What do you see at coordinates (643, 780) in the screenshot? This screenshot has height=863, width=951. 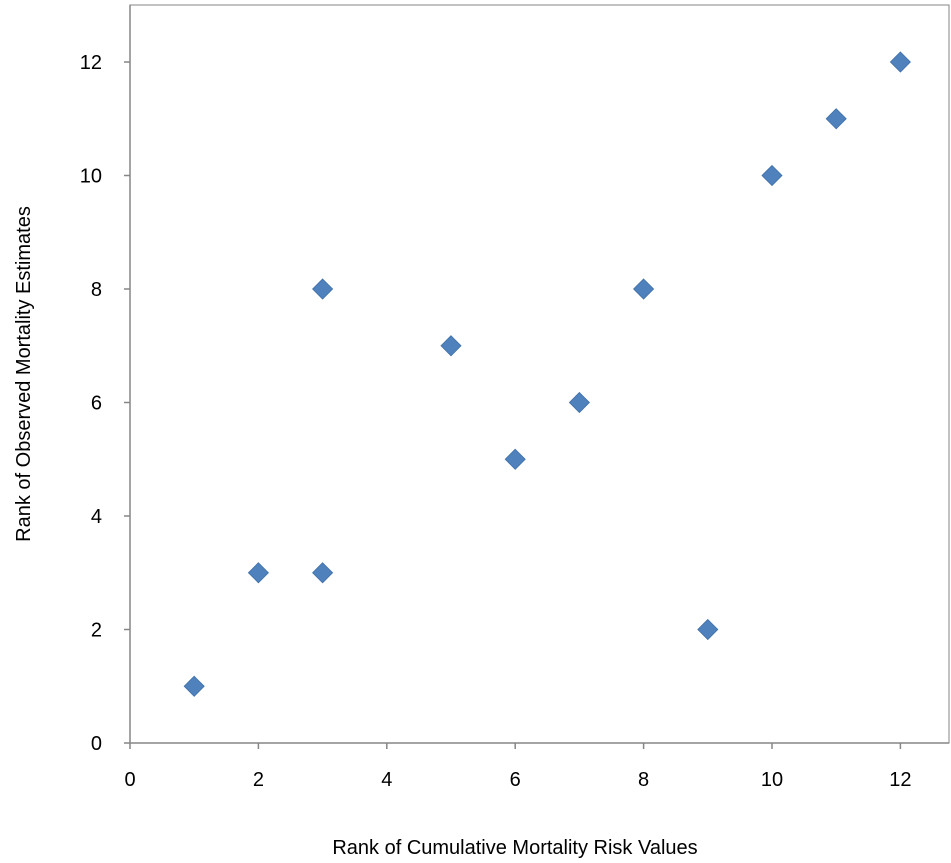 I see `x-tick-label: 8` at bounding box center [643, 780].